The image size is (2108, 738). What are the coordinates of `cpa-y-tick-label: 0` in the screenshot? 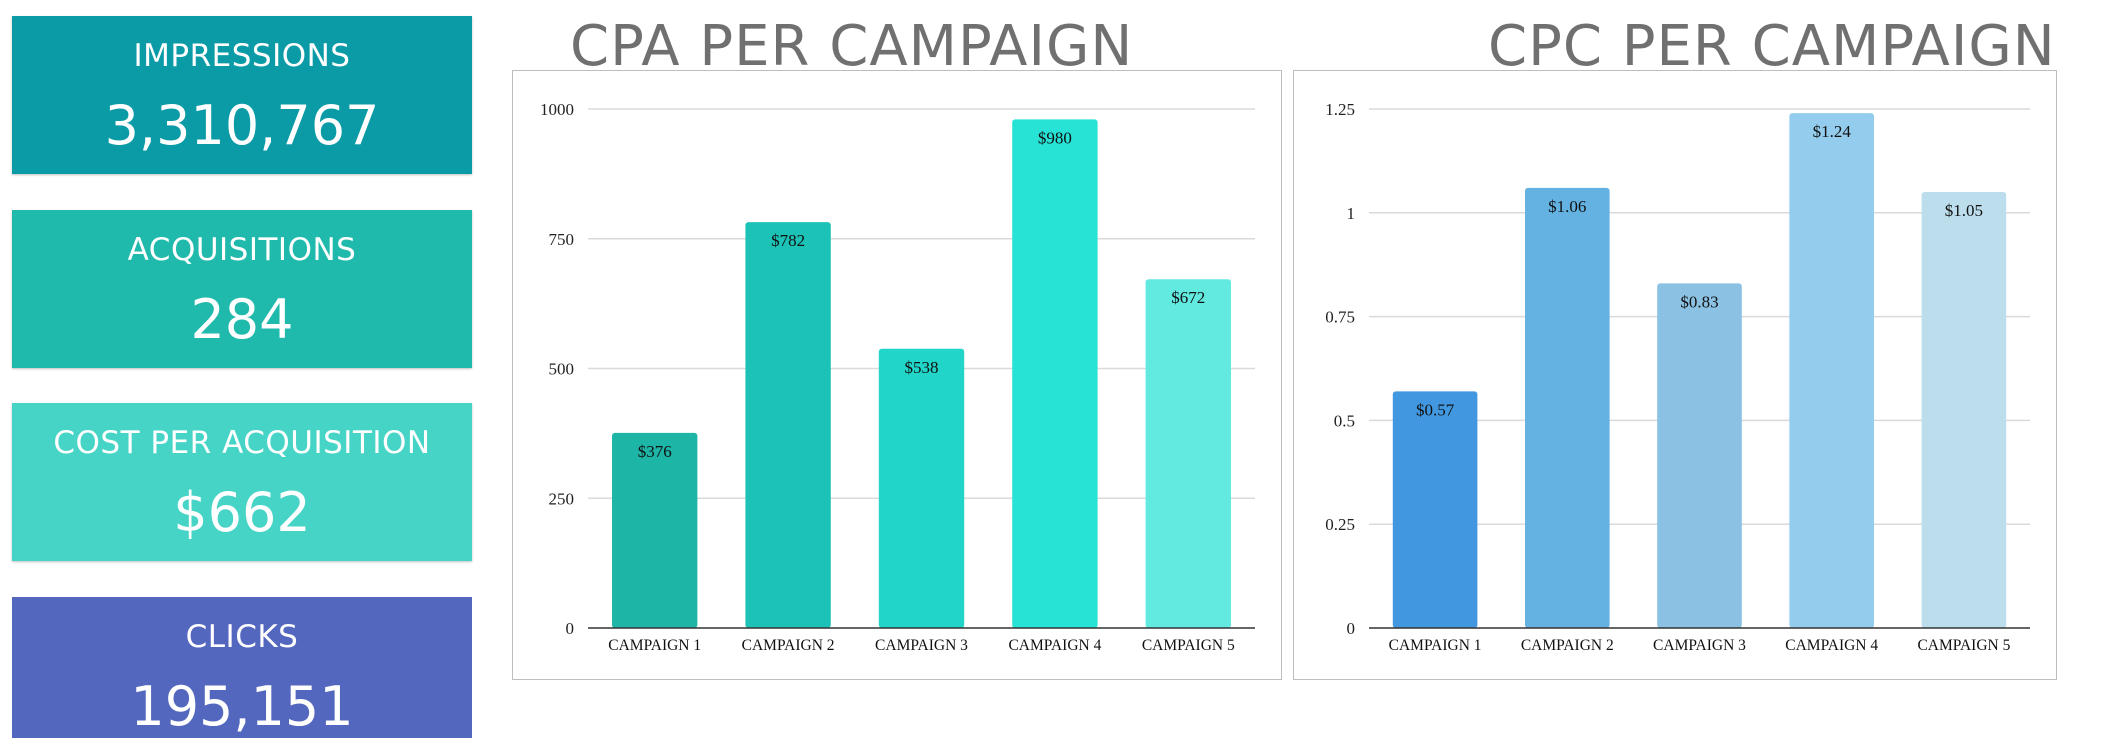 It's located at (570, 628).